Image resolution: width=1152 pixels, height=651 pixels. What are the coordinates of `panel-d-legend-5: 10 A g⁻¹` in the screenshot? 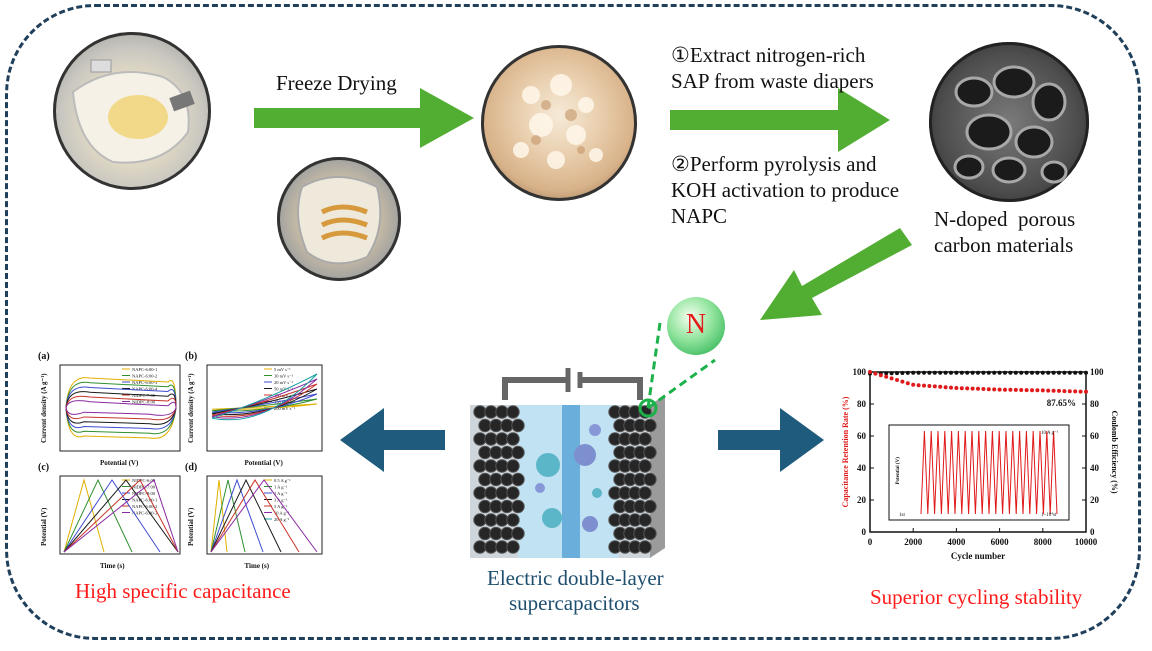 It's located at (282, 513).